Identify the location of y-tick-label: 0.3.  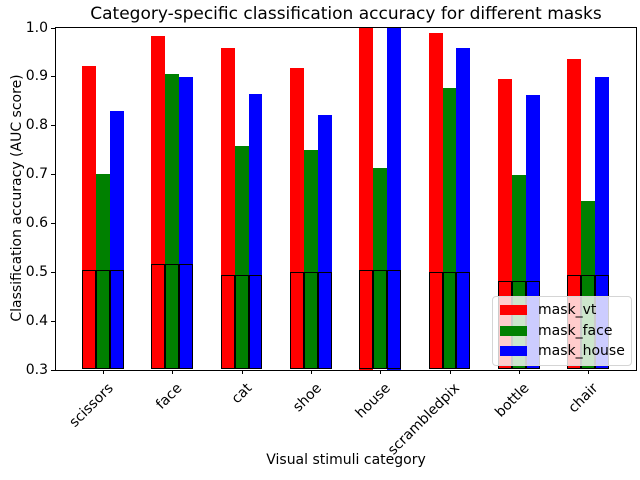
(36, 369).